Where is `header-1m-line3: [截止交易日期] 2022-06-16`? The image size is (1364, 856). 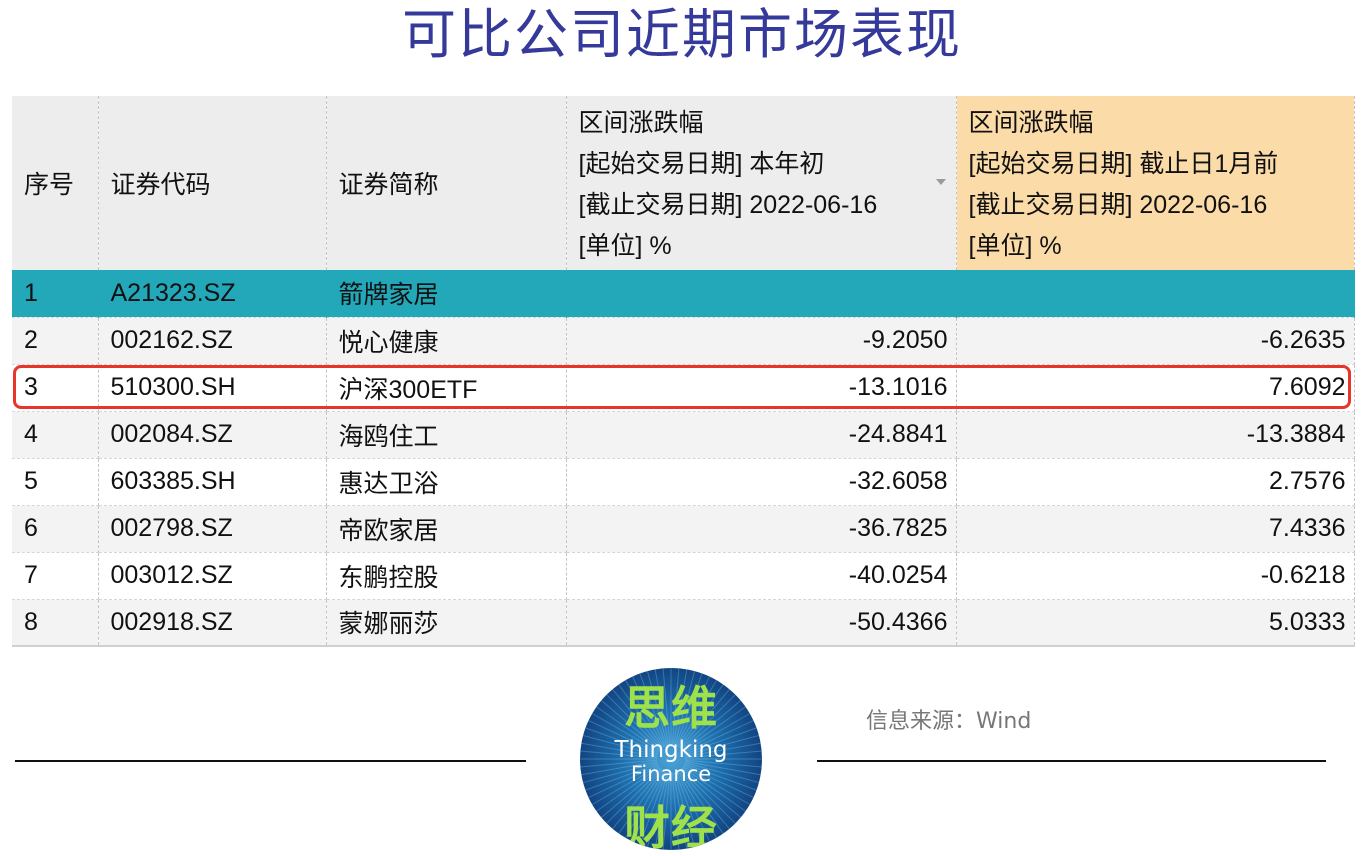
header-1m-line3: [截止交易日期] 2022-06-16 is located at coordinates (1118, 205).